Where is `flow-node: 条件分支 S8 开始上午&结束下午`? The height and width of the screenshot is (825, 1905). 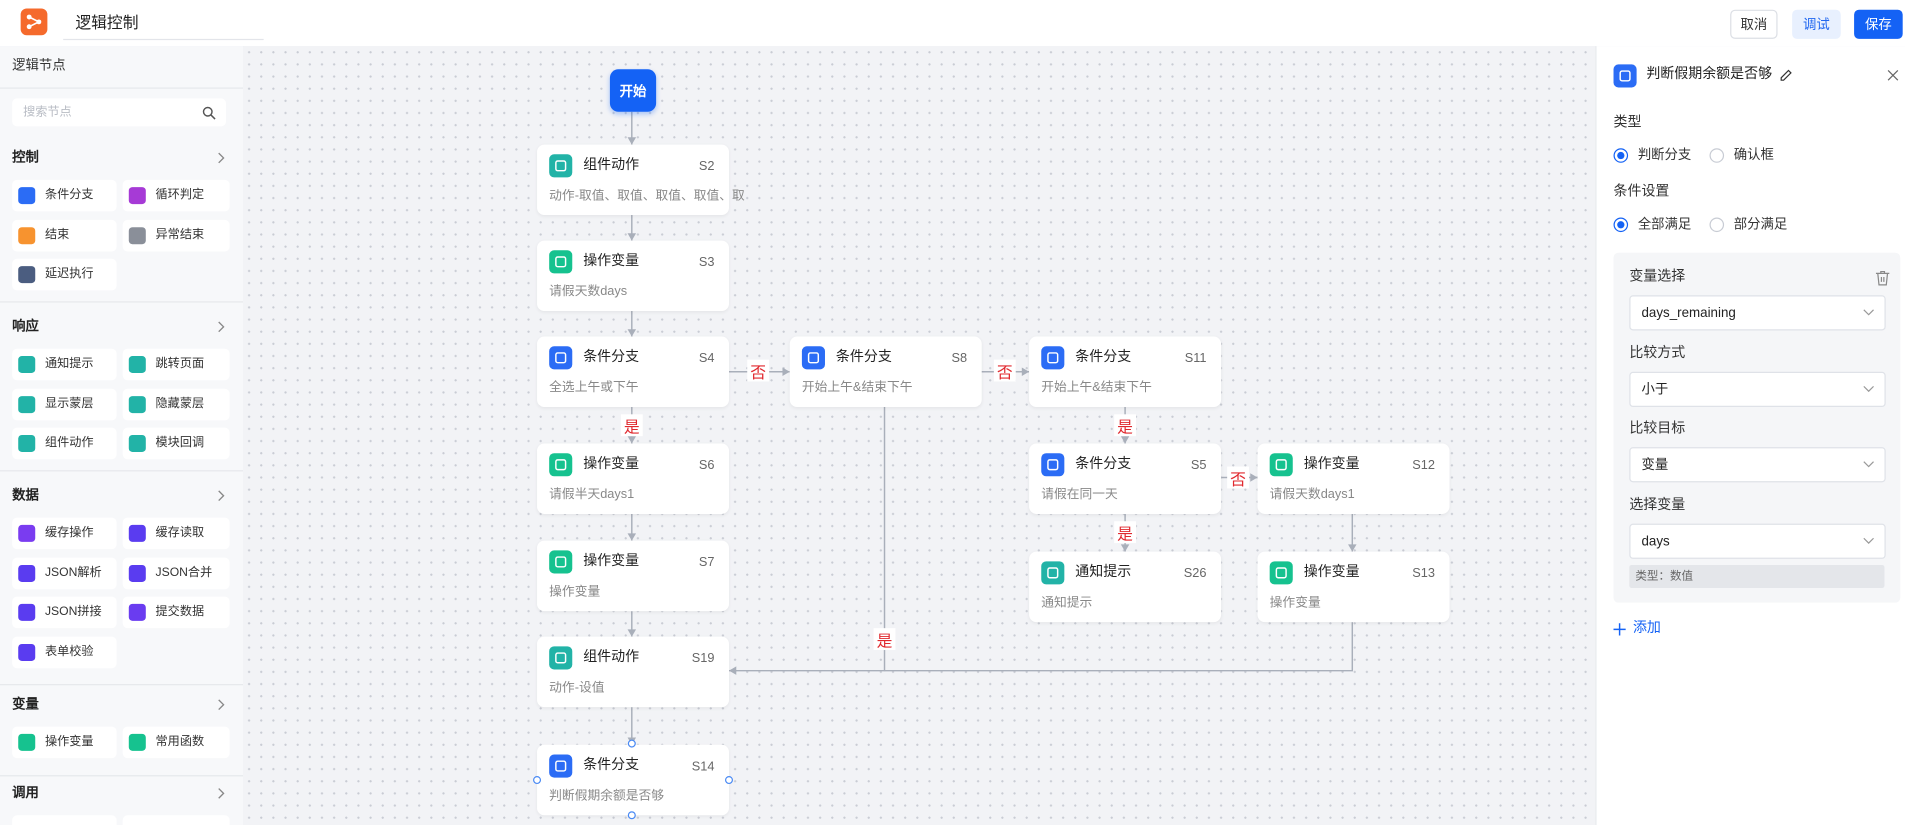
flow-node: 条件分支 S8 开始上午&结束下午 is located at coordinates (885, 372).